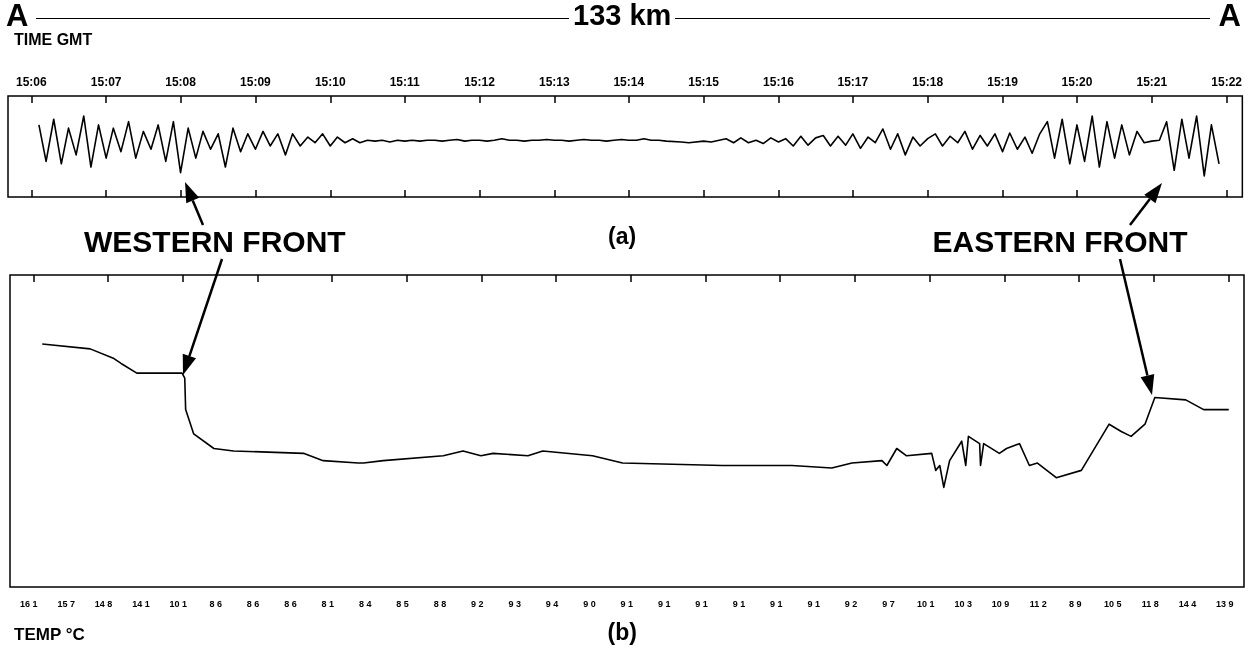 This screenshot has height=657, width=1245. What do you see at coordinates (514, 604) in the screenshot?
I see `text: 9 3` at bounding box center [514, 604].